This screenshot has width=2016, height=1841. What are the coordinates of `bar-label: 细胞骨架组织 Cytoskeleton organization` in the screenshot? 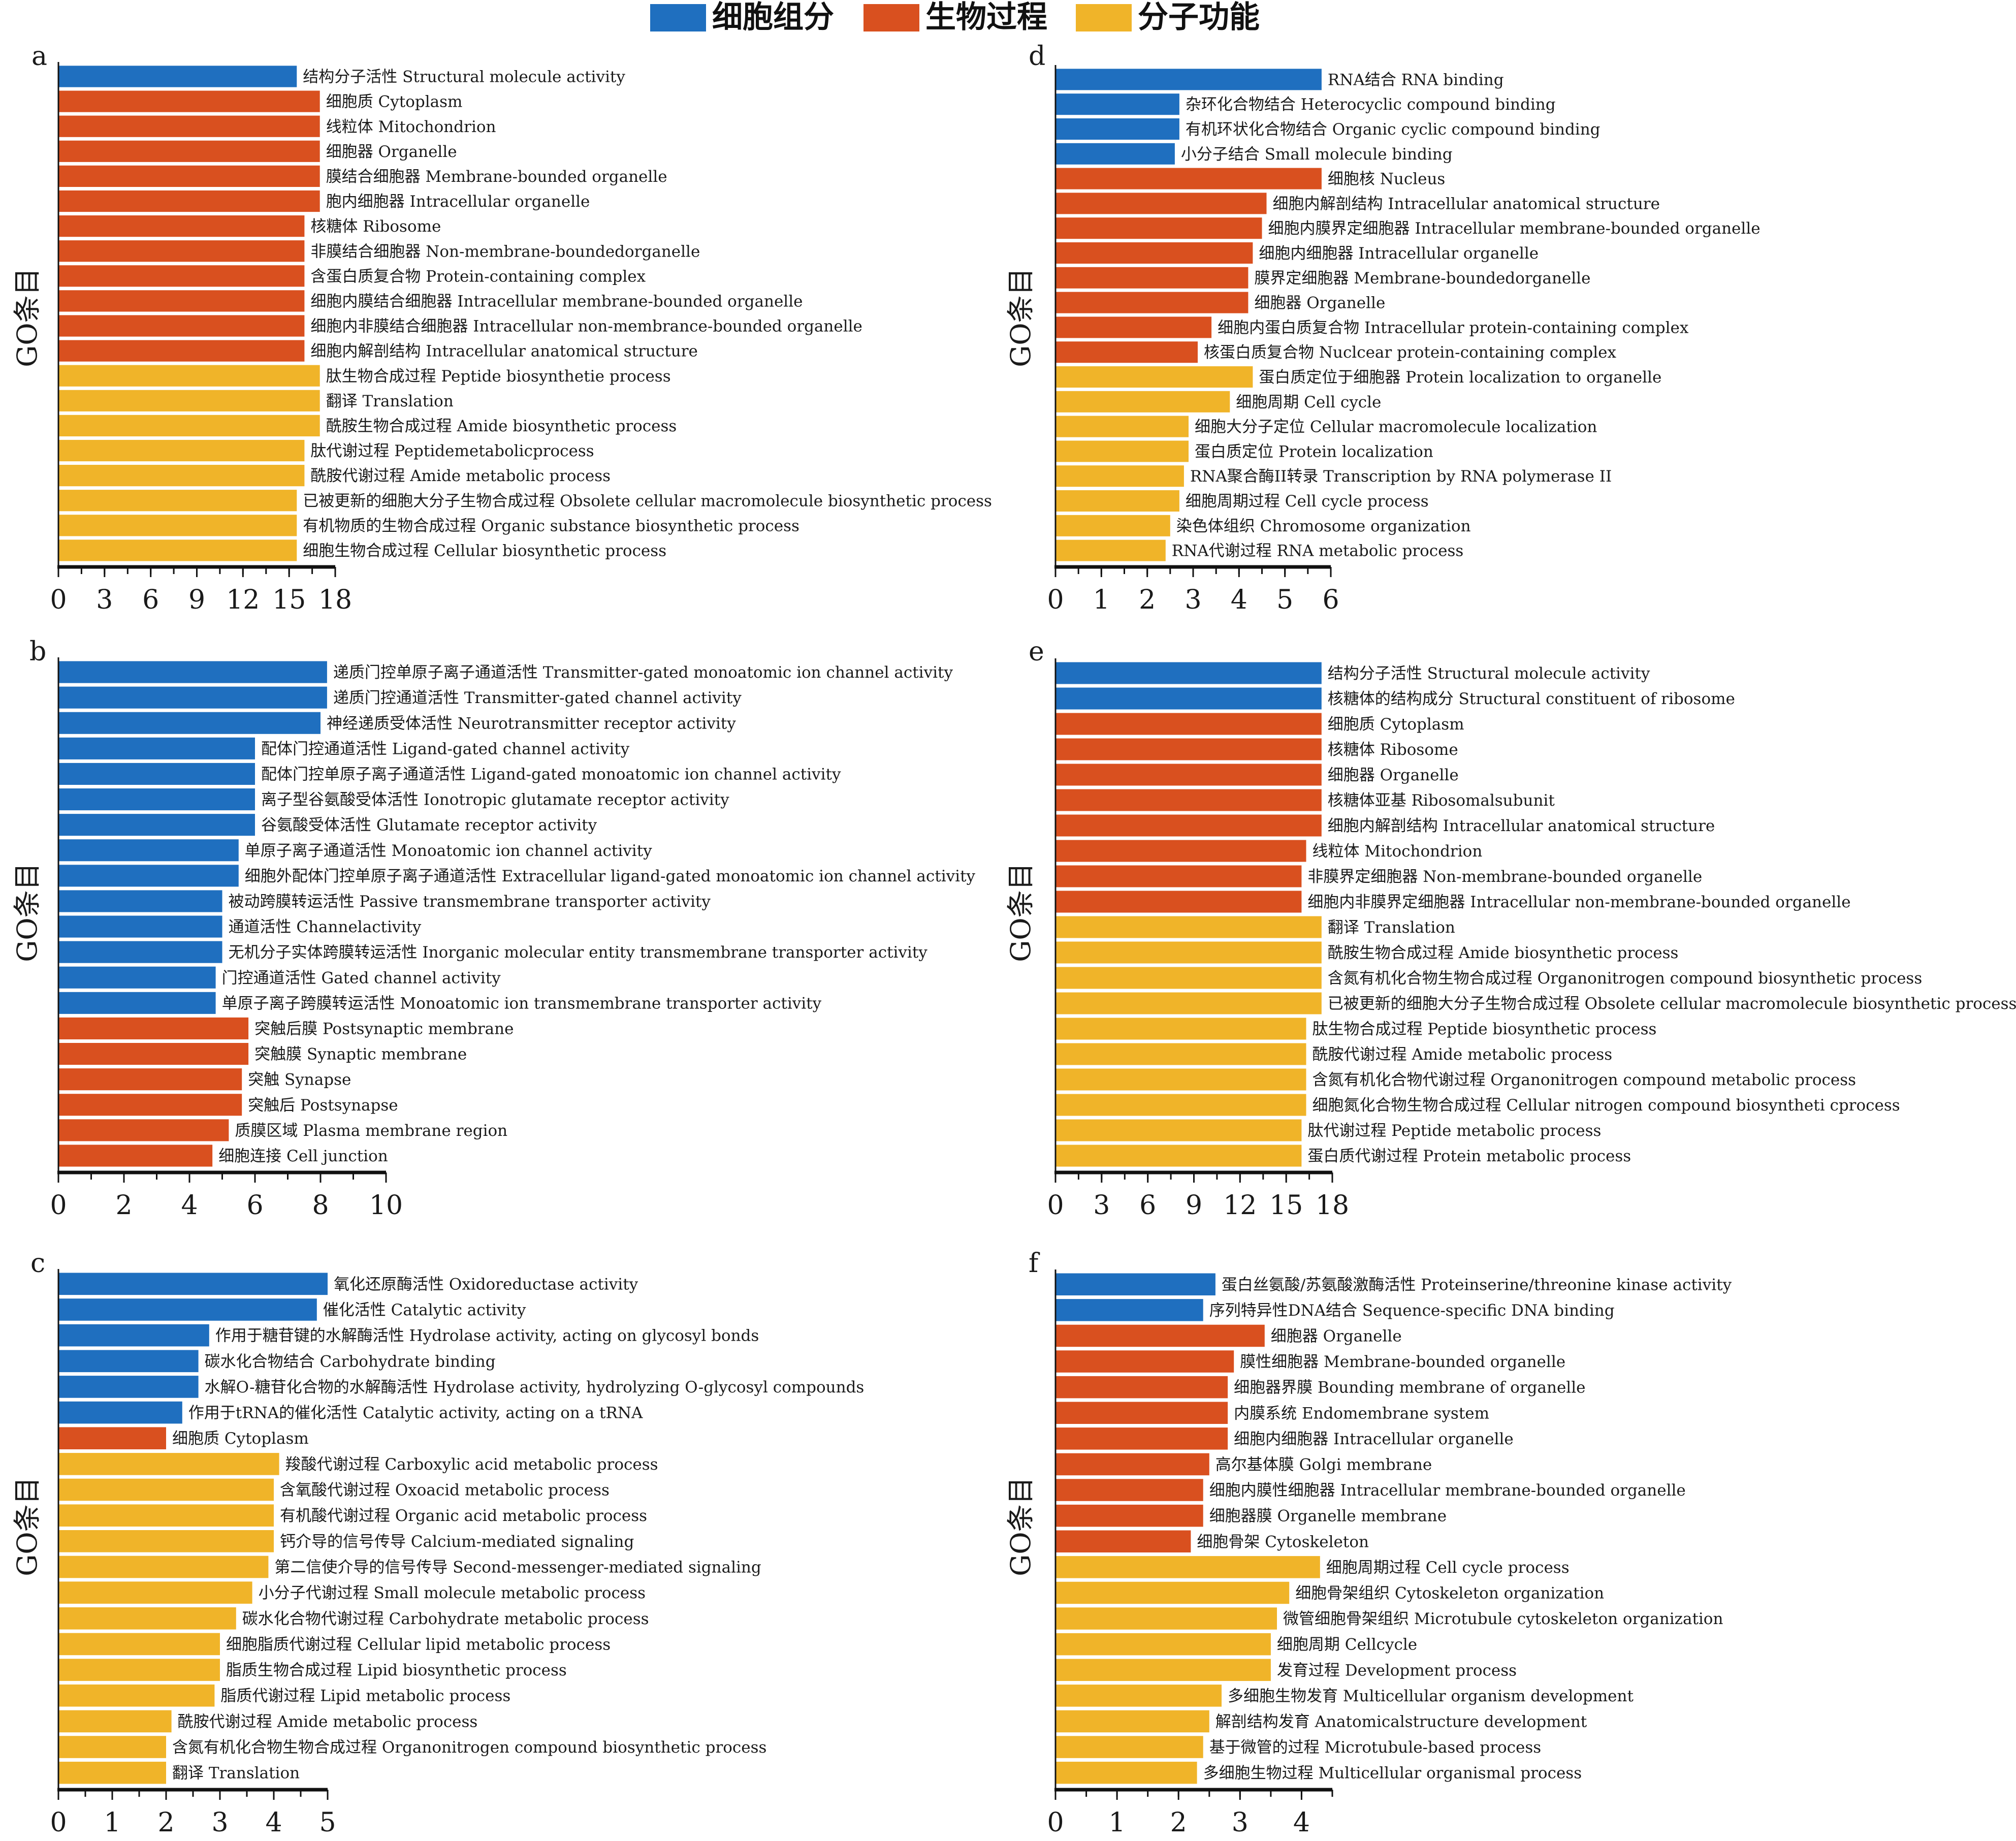 It's located at (1449, 1593).